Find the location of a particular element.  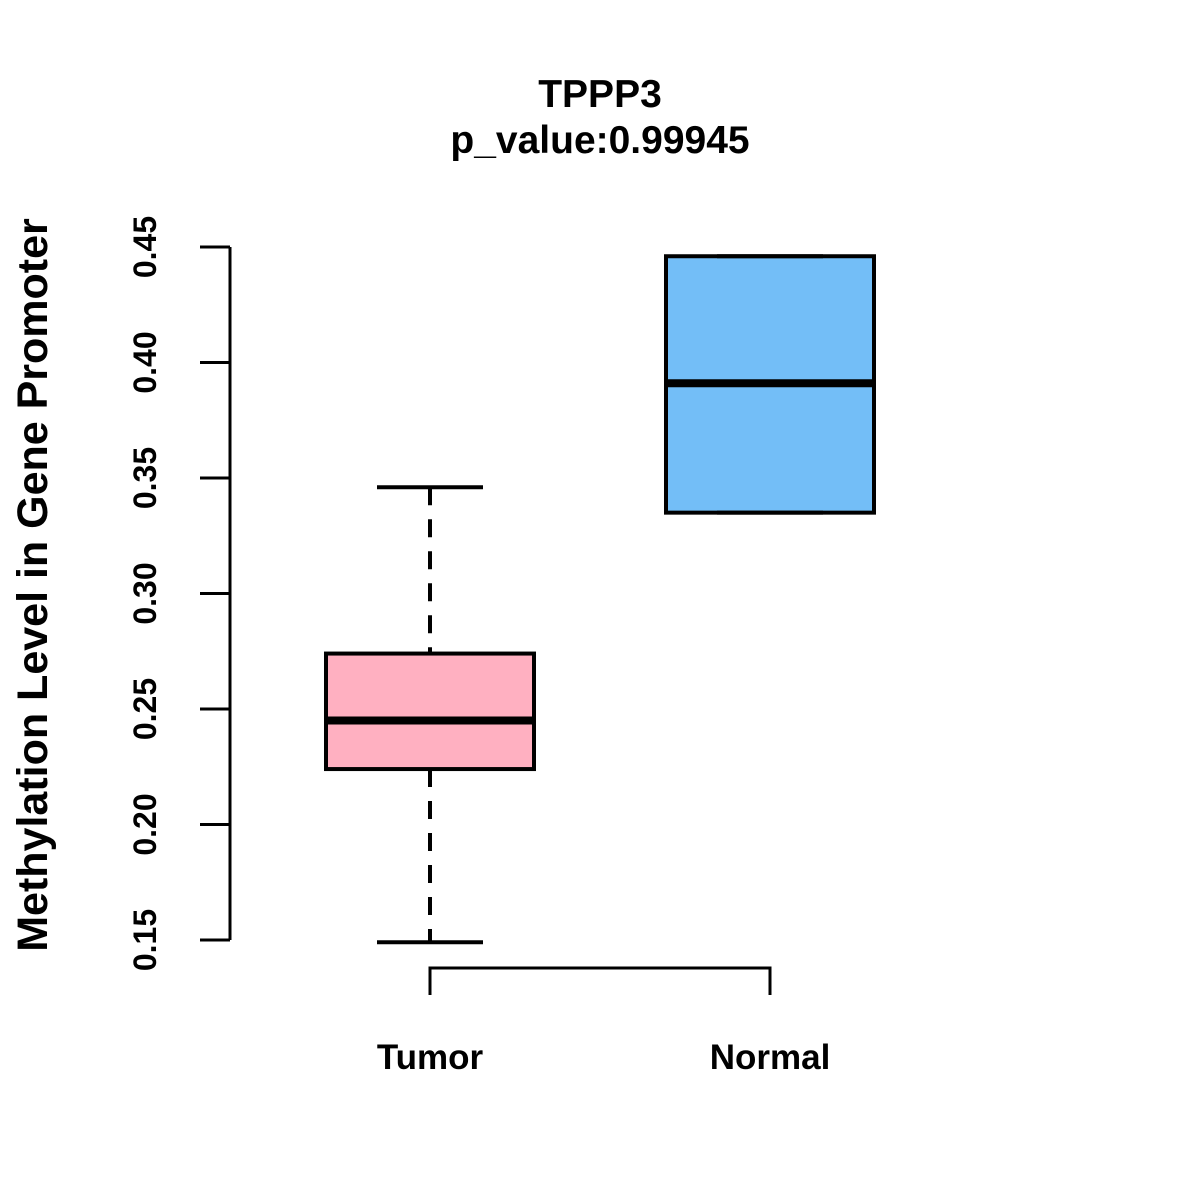

box-tumor is located at coordinates (430, 711).